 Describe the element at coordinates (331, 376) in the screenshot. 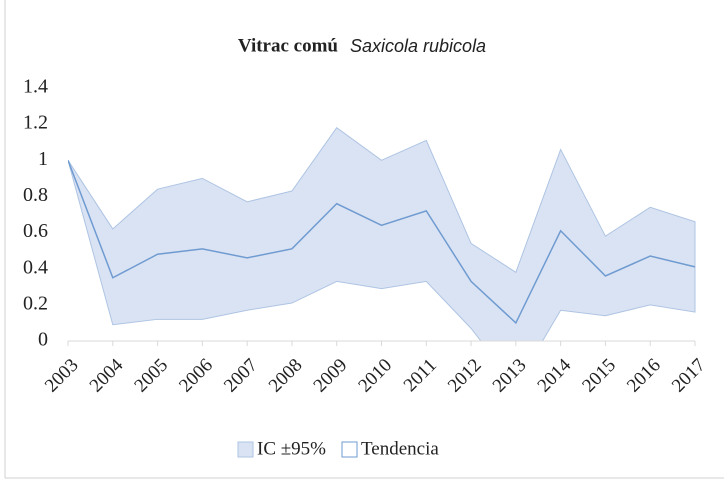

I see `x-tick-label: 2009` at that location.